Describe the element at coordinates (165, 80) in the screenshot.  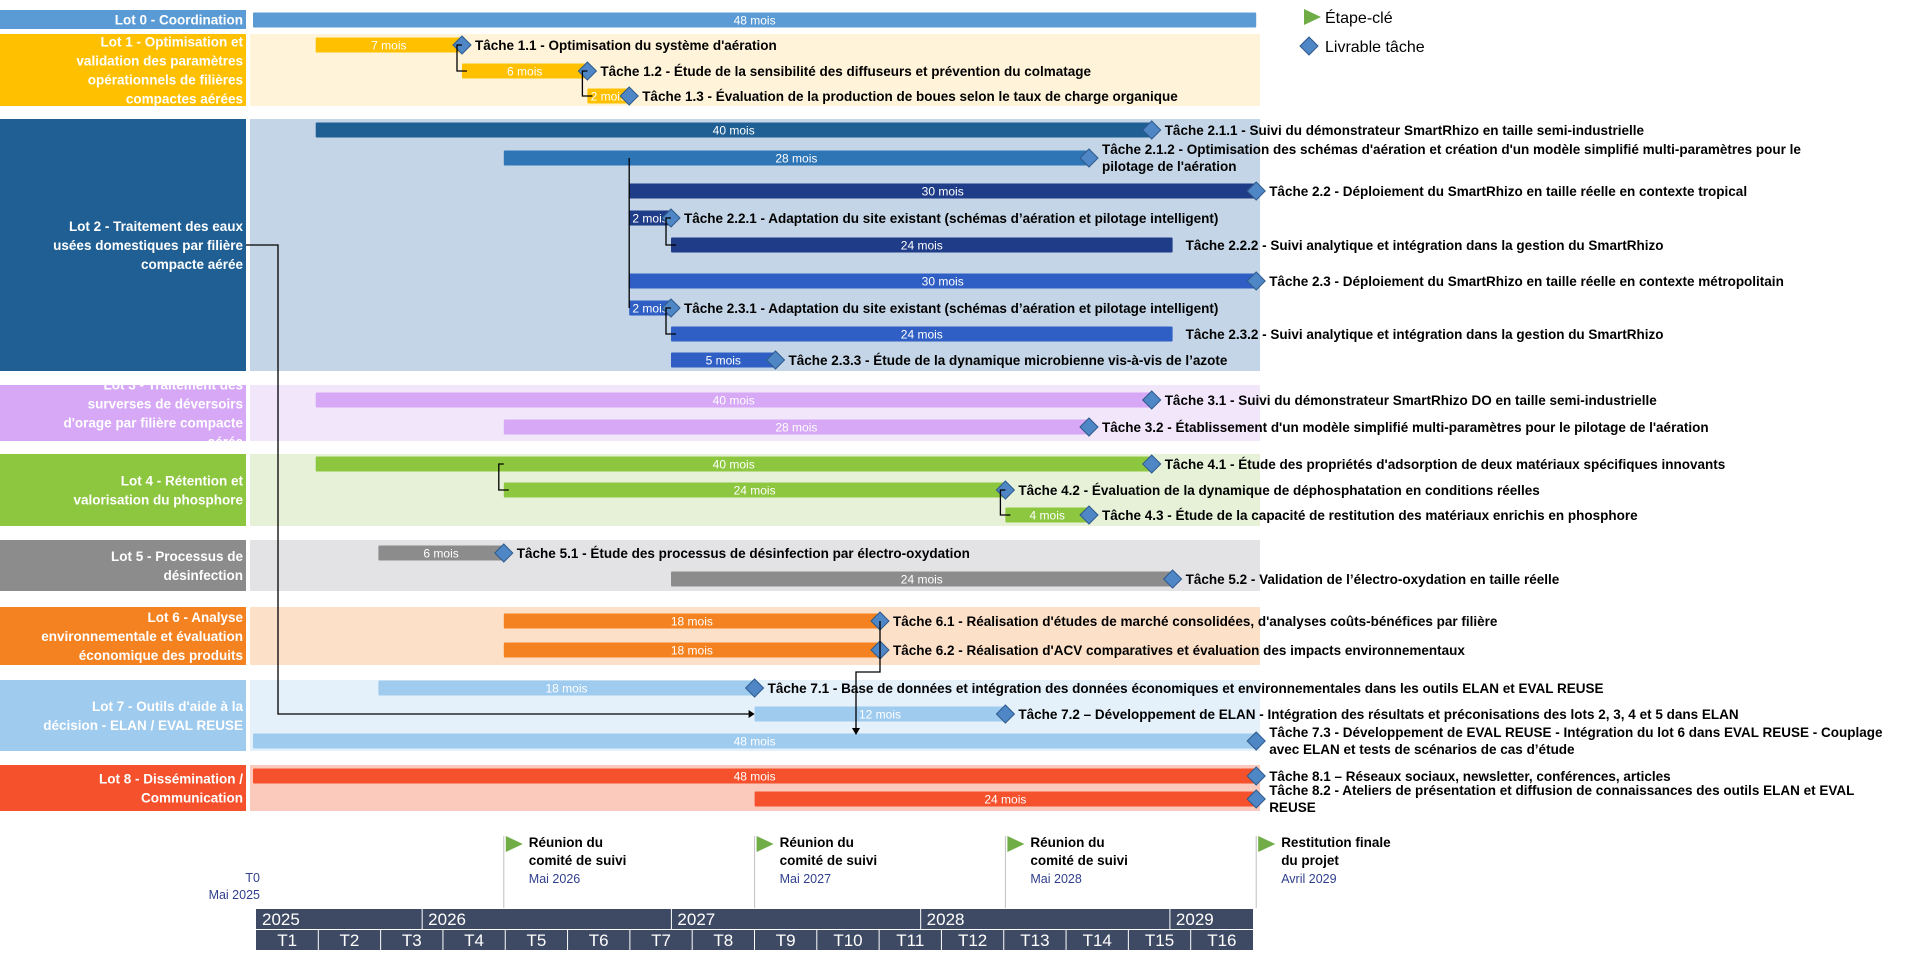
I see `lot-label: opérationnels de filières` at that location.